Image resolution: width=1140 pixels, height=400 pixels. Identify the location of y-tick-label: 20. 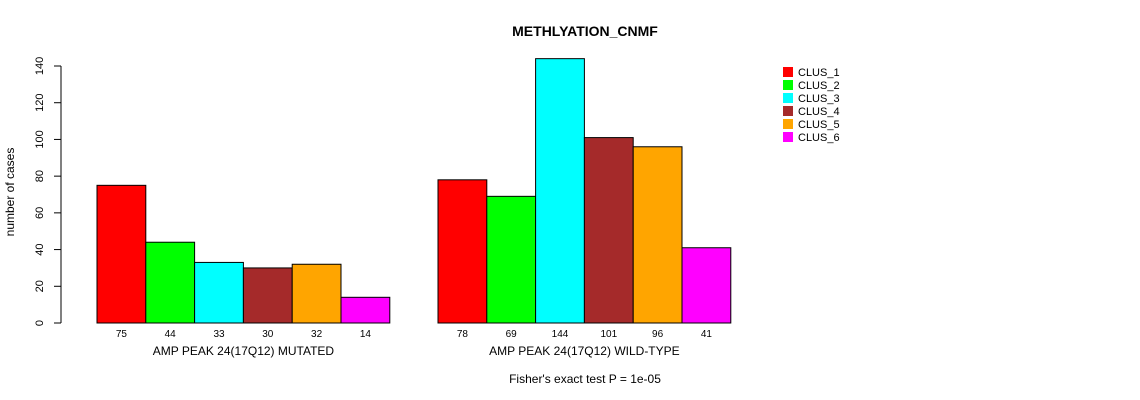
(40, 286).